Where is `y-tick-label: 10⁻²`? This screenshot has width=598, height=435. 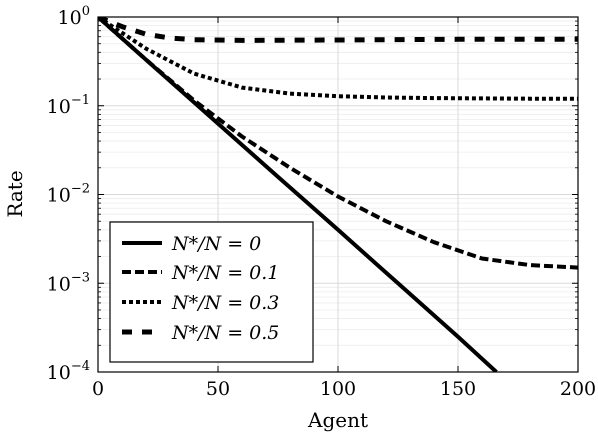 y-tick-label: 10⁻² is located at coordinates (68, 194).